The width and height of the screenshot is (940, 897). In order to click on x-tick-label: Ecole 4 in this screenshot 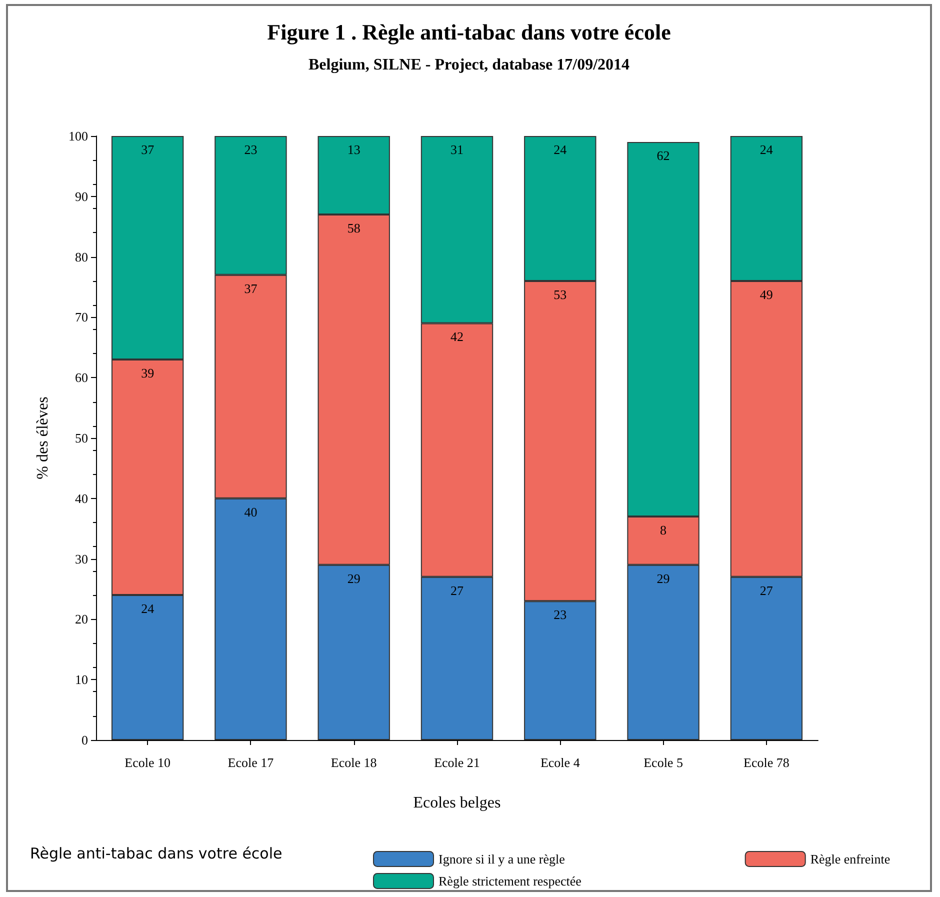, I will do `click(560, 762)`.